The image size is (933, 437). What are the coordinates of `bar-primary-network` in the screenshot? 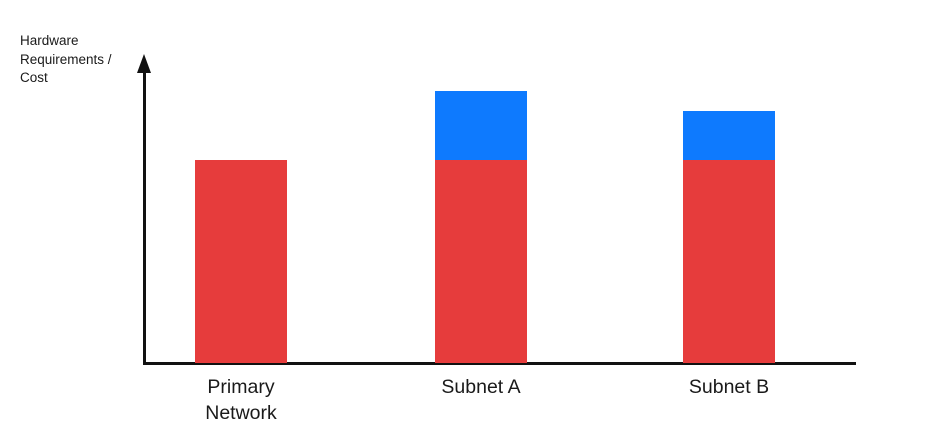 It's located at (241, 261).